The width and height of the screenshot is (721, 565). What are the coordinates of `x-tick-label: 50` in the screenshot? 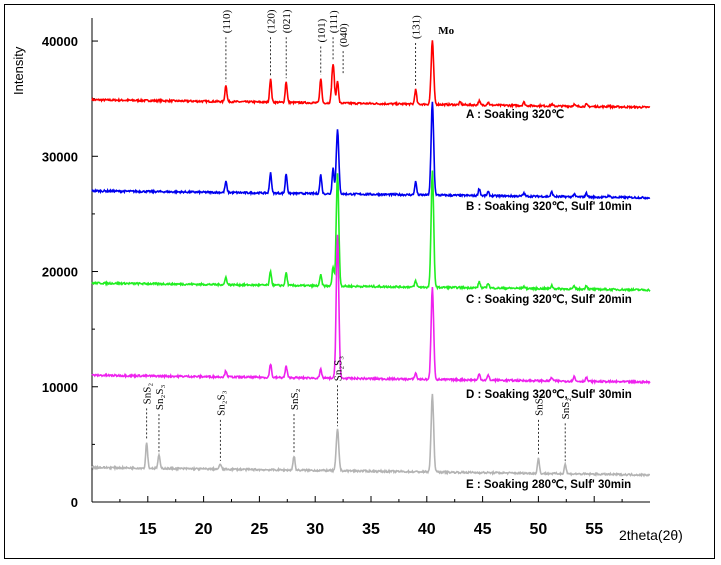 It's located at (539, 529).